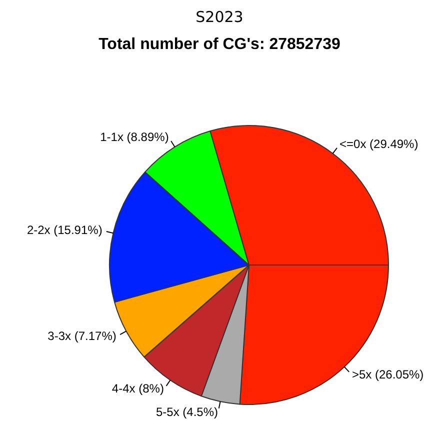 The width and height of the screenshot is (439, 422). I want to click on slice-label: 2-2x (15.91%), so click(64, 229).